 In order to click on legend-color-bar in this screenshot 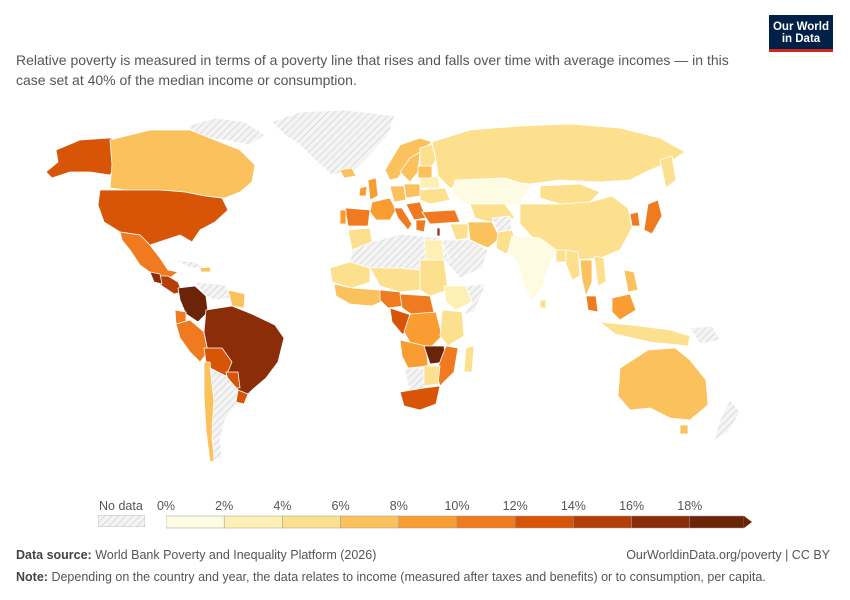, I will do `click(459, 522)`.